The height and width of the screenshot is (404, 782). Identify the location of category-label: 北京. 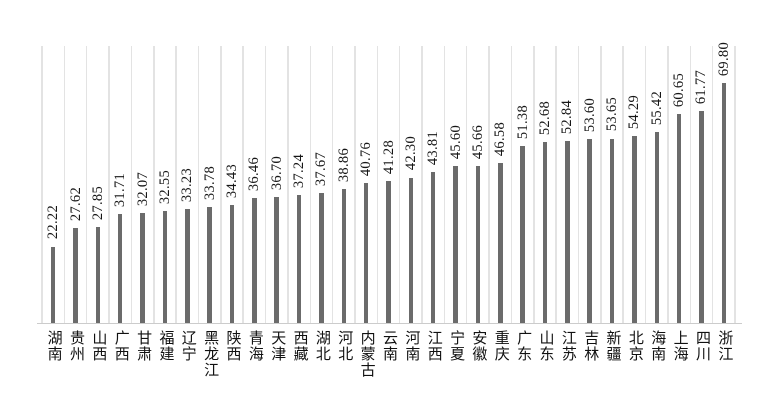
(634, 346).